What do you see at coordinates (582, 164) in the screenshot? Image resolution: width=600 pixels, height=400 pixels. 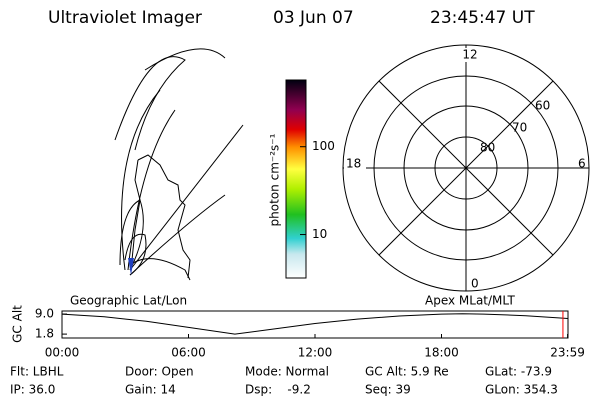 I see `mlt-label: 6` at bounding box center [582, 164].